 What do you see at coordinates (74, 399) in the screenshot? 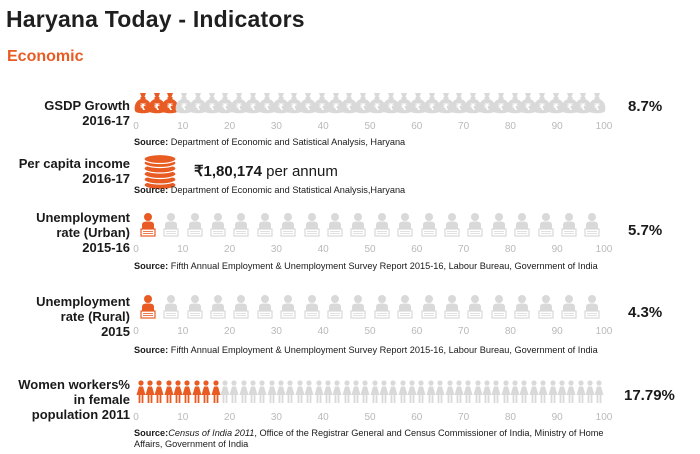
I see `indicator-label-women-workers: Women workers% in female population 2011` at bounding box center [74, 399].